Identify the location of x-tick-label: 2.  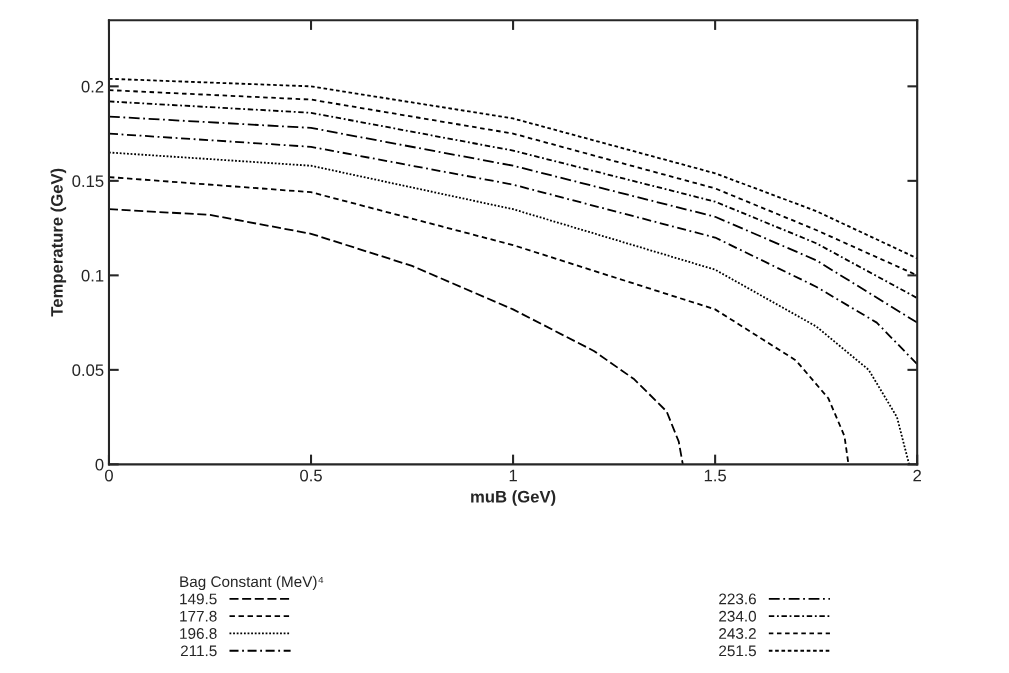
(917, 475).